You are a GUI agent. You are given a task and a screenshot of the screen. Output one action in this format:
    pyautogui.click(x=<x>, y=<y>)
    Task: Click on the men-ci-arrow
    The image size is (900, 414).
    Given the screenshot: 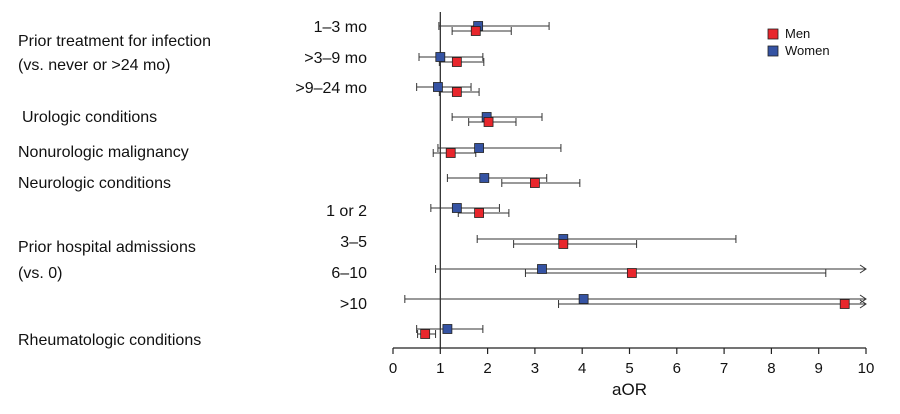 What is the action you would take?
    pyautogui.click(x=863, y=304)
    